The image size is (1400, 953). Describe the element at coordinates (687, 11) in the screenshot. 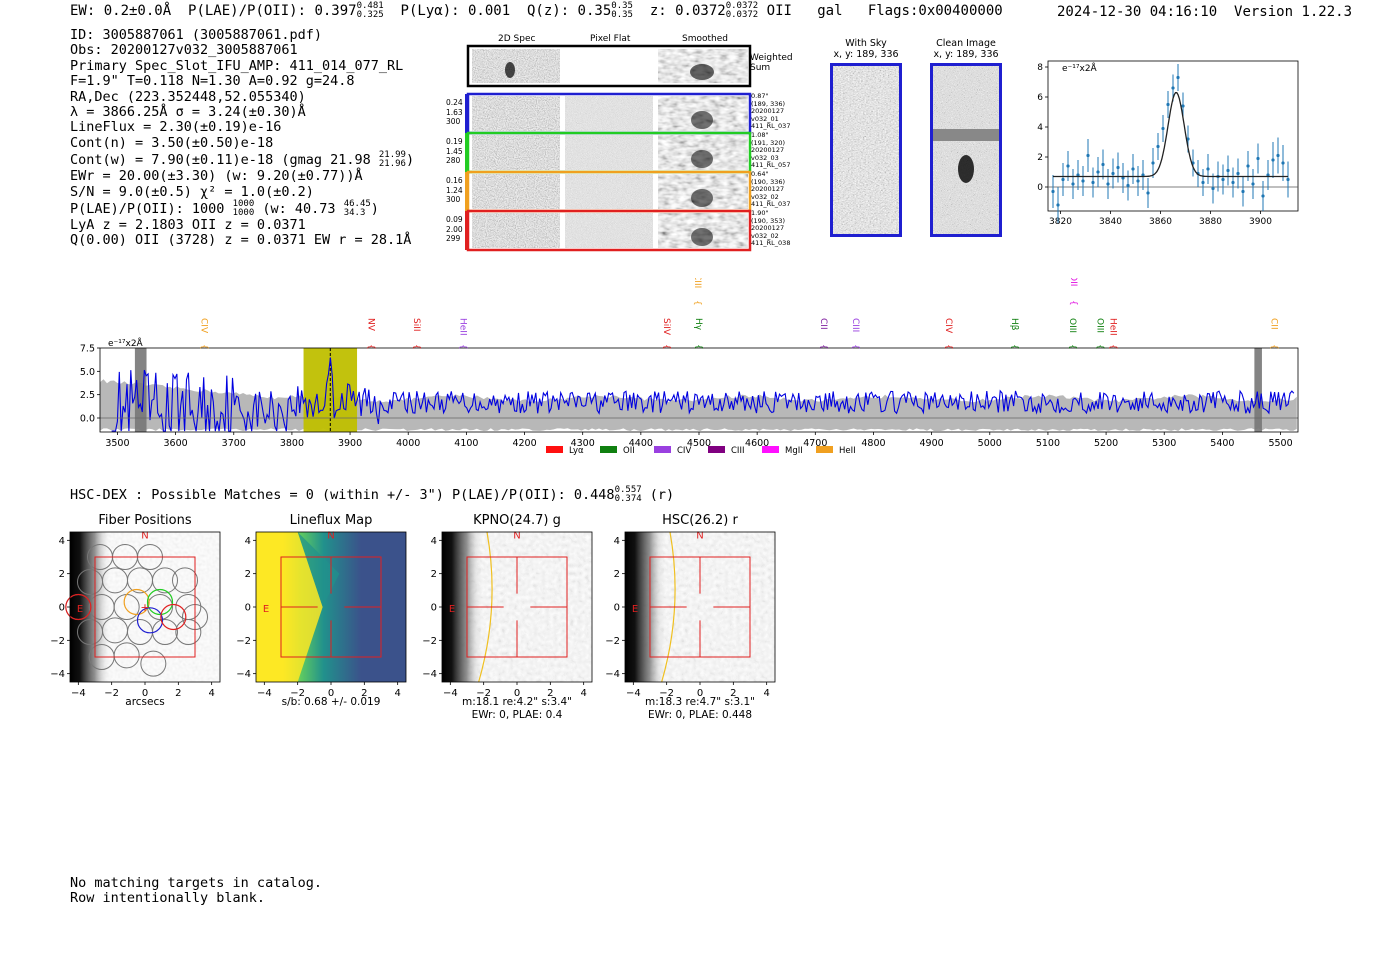

I see `header-z: z: 0.0372` at that location.